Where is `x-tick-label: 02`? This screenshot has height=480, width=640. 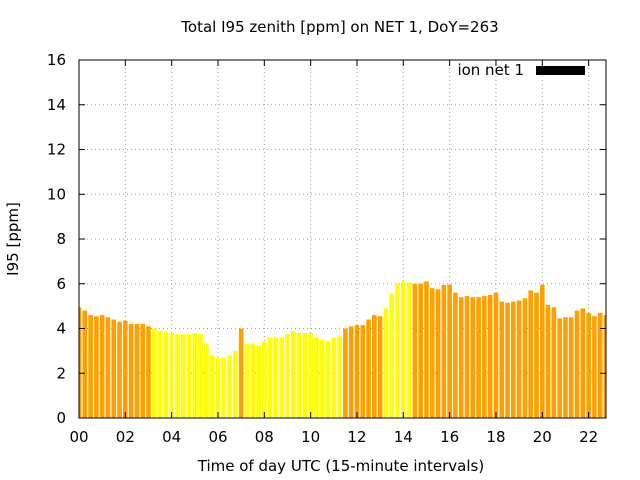
x-tick-label: 02 is located at coordinates (125, 437).